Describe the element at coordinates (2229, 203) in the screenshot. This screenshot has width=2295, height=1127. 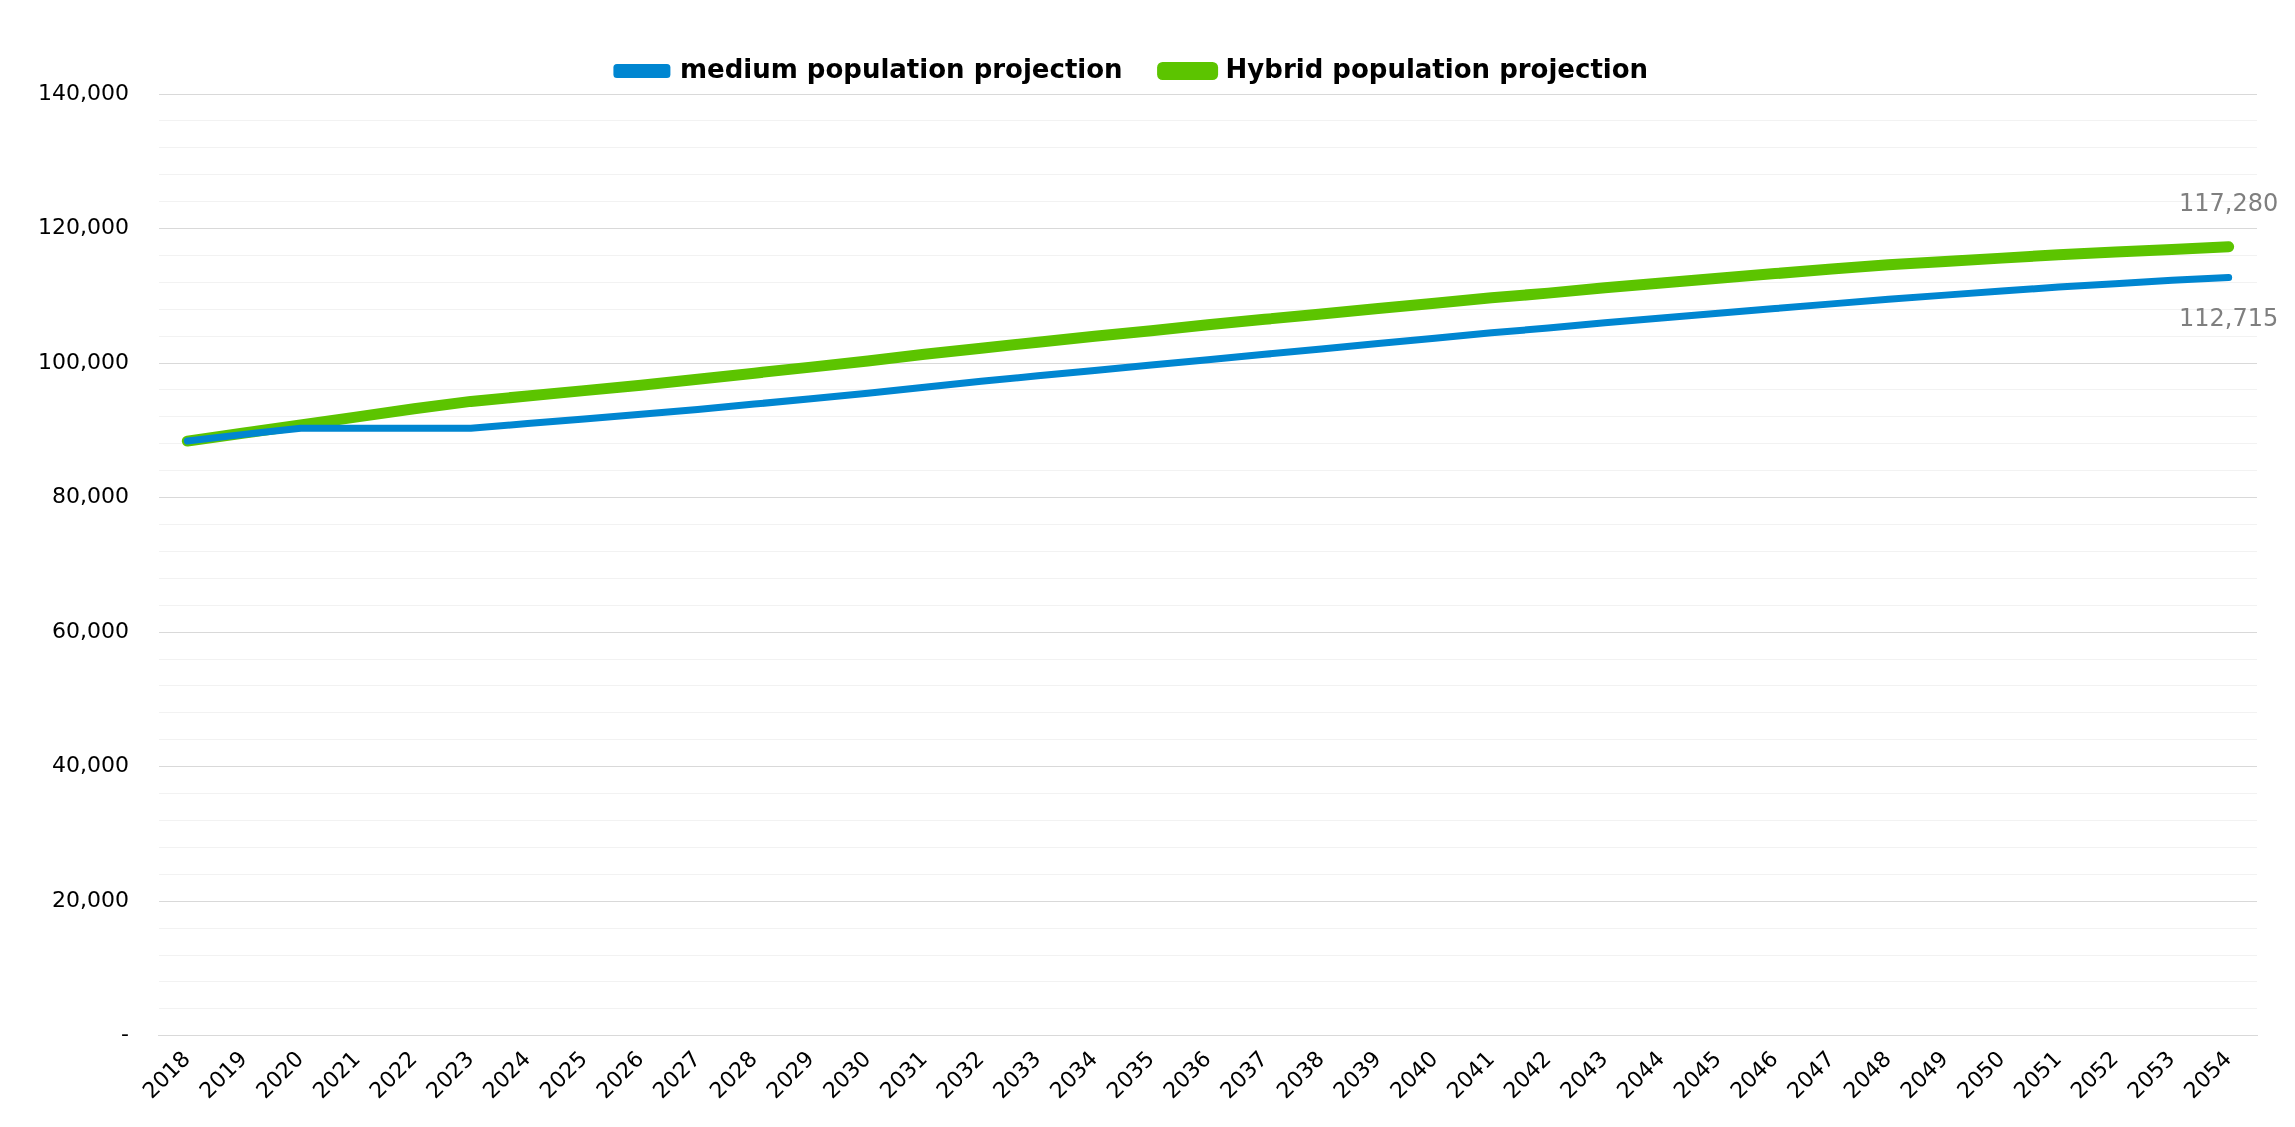
I see `data-label: 117,280` at that location.